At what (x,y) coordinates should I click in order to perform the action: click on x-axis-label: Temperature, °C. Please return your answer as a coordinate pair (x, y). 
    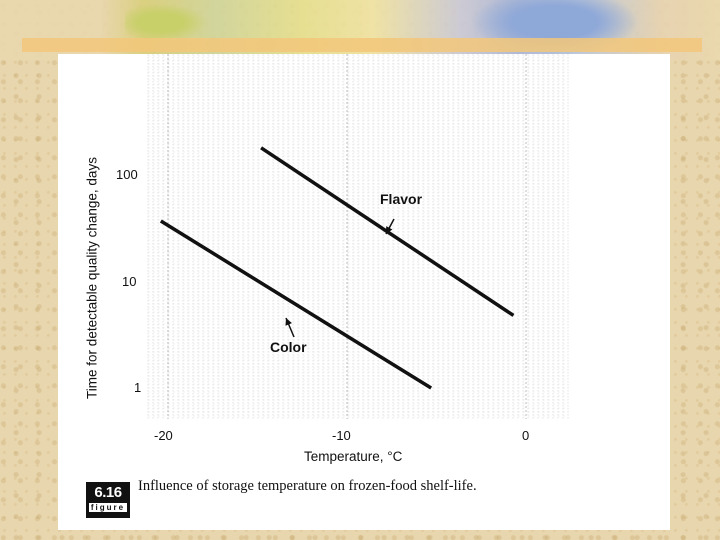
    Looking at the image, I should click on (353, 456).